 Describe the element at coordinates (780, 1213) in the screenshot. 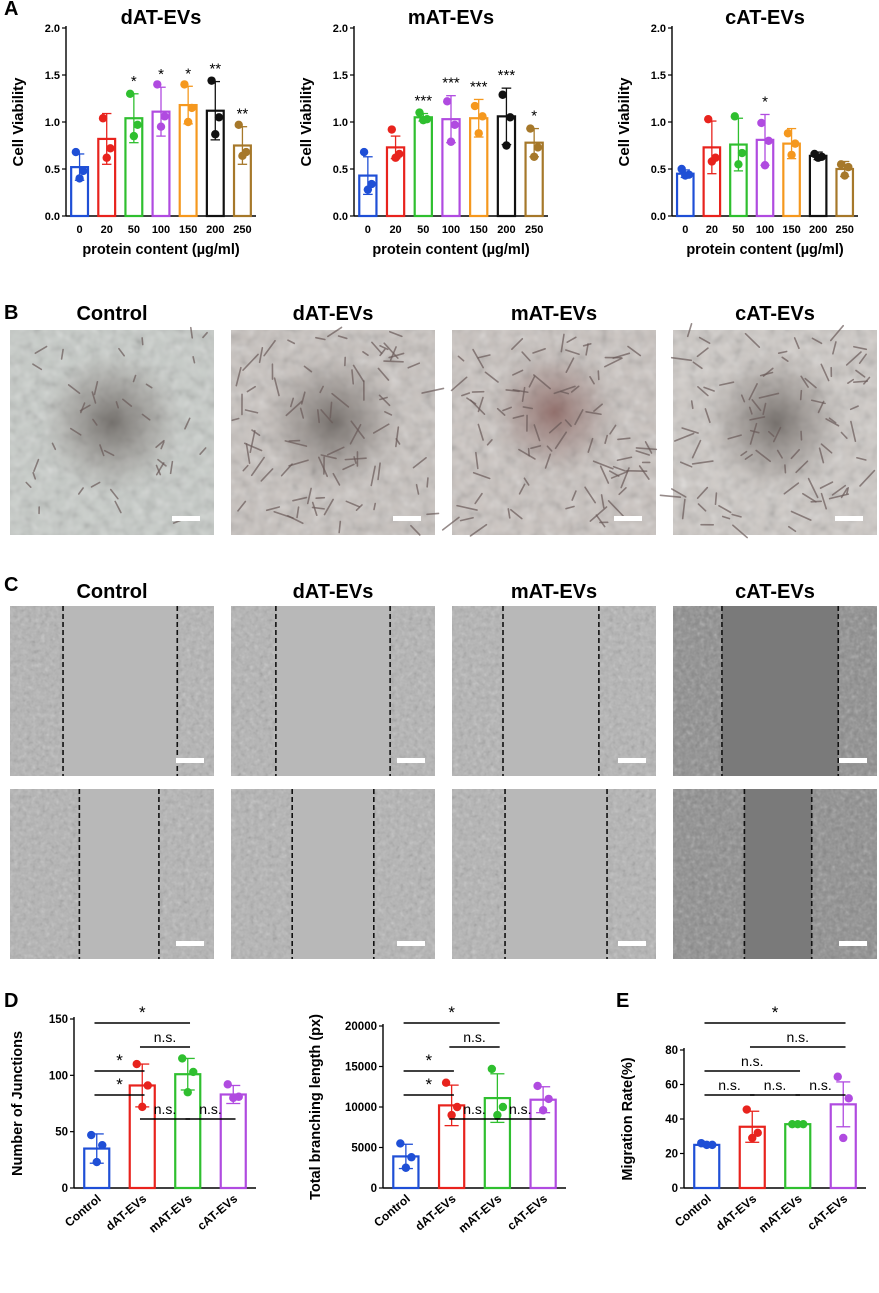

I see `category-label: mAT-EVs` at that location.